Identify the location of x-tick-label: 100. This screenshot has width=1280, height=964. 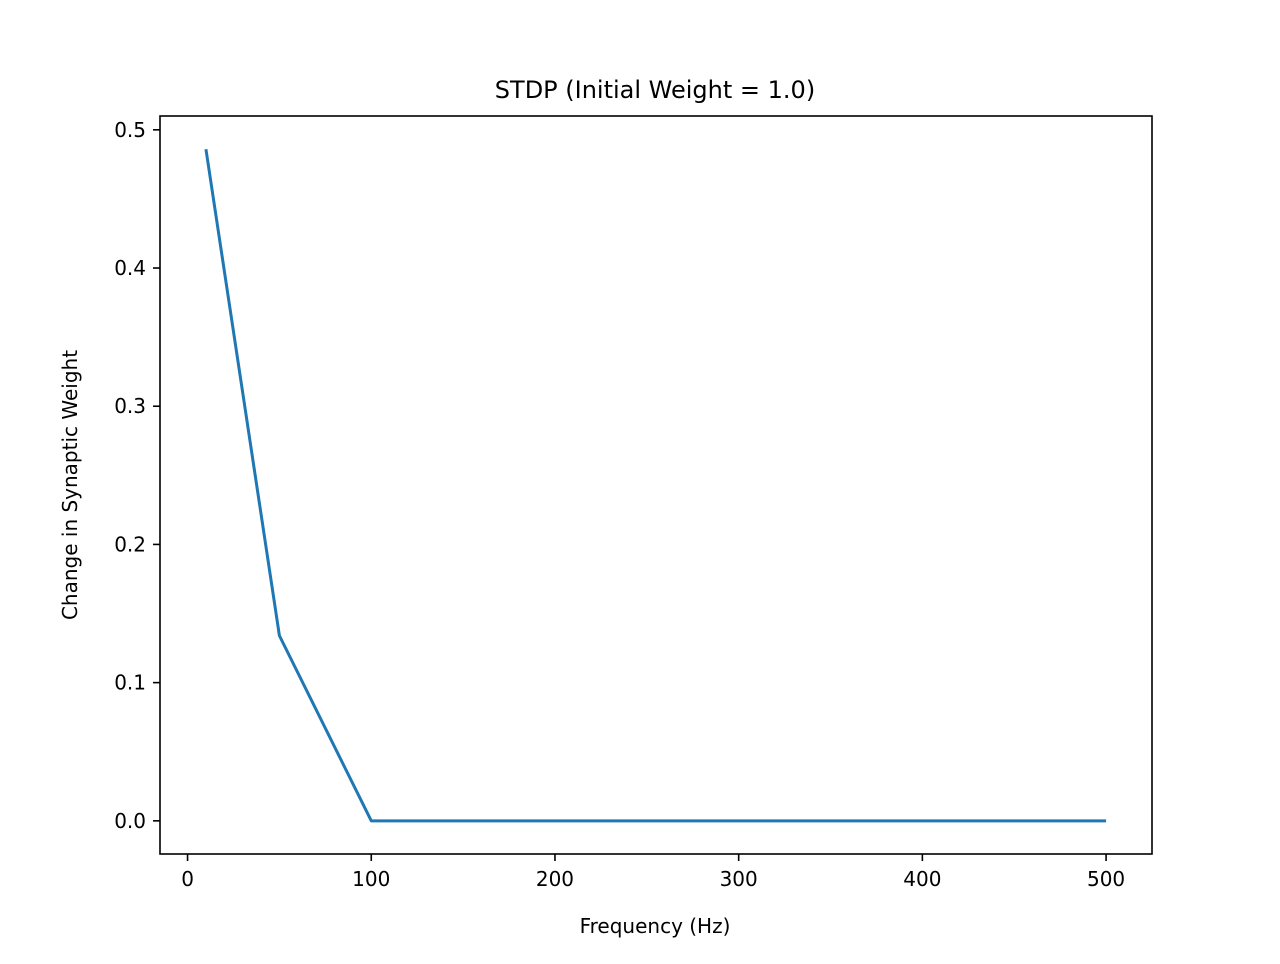
(371, 879).